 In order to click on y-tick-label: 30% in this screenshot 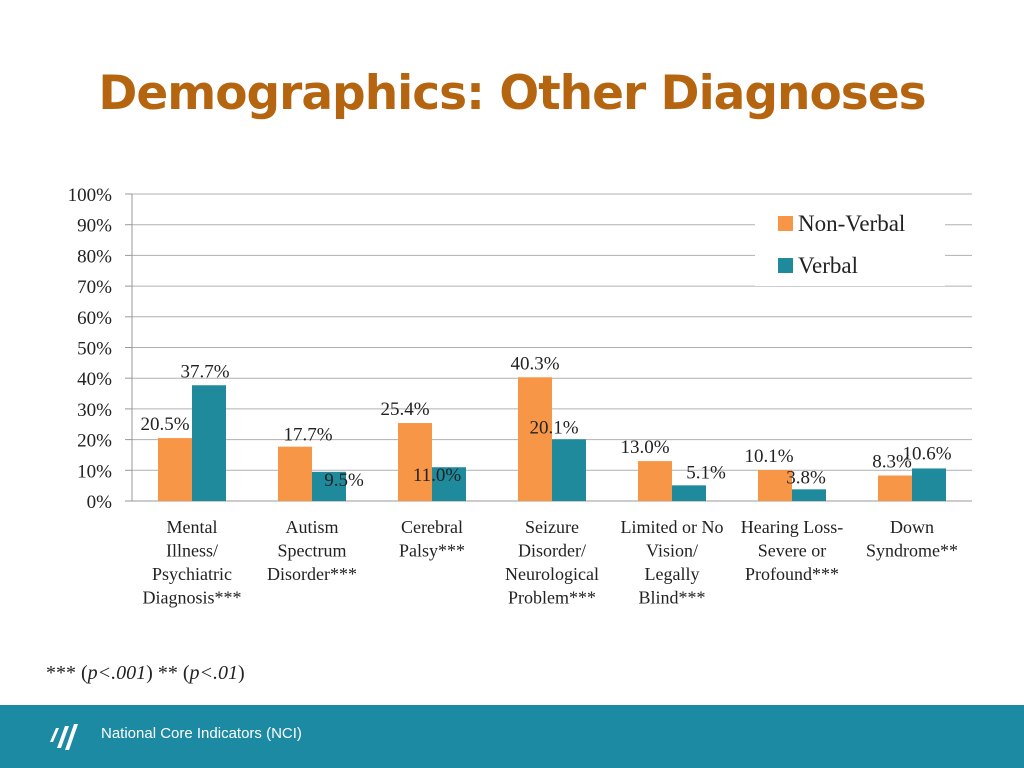, I will do `click(94, 410)`.